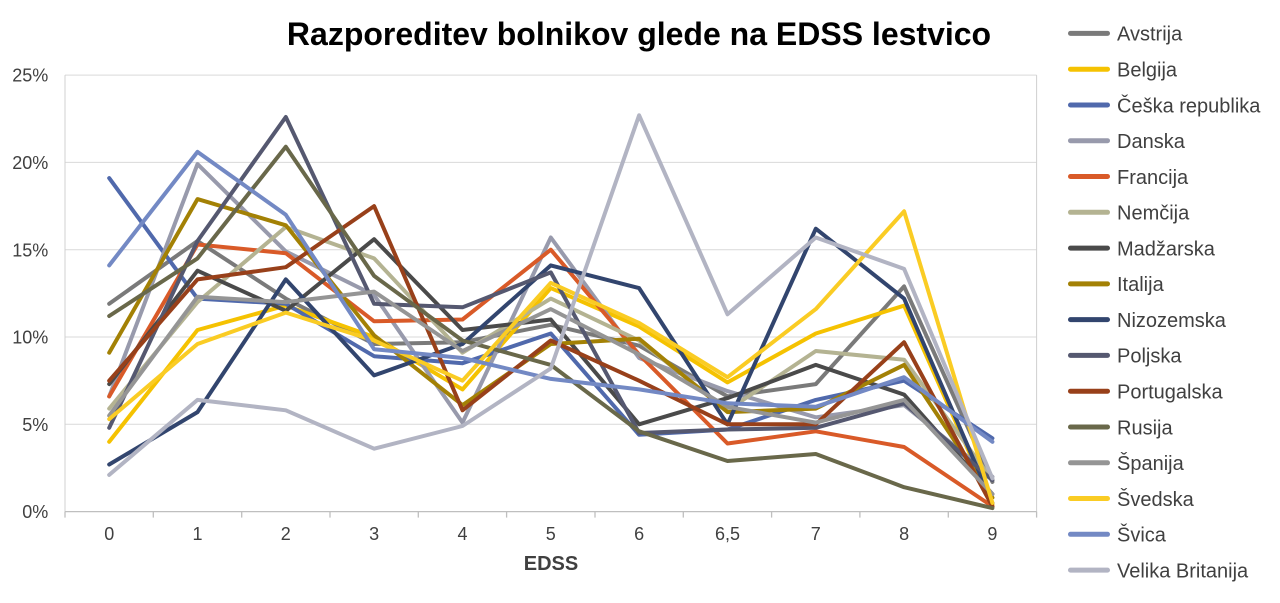 This screenshot has width=1280, height=603. What do you see at coordinates (30, 338) in the screenshot?
I see `svg-text: 10%` at bounding box center [30, 338].